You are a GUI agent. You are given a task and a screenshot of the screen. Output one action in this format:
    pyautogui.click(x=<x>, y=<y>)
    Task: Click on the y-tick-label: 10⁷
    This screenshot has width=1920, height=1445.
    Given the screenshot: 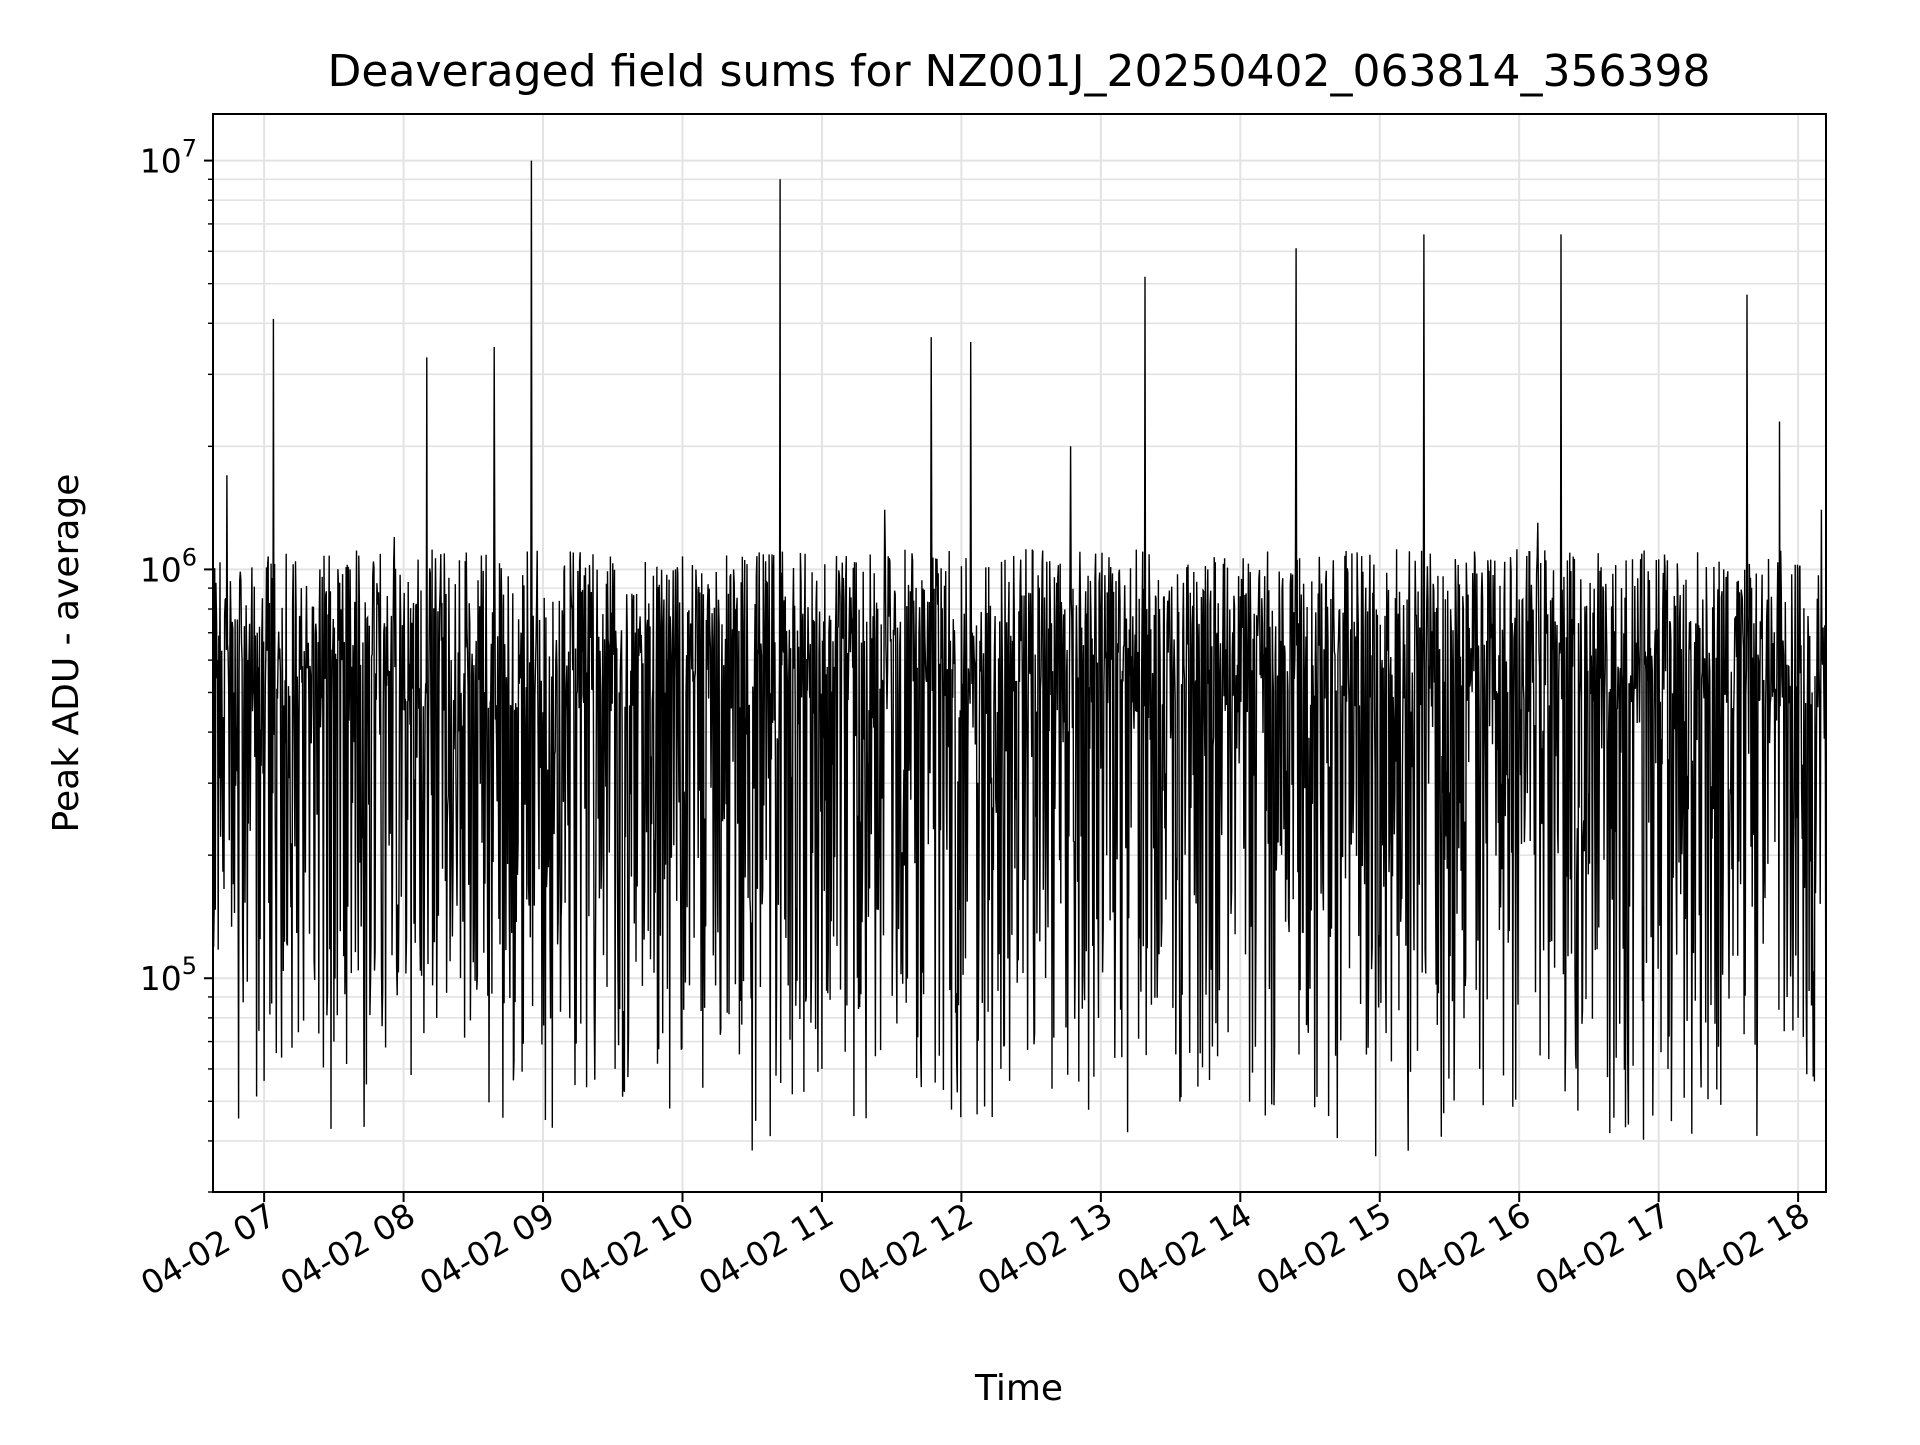 What is the action you would take?
    pyautogui.click(x=168, y=158)
    